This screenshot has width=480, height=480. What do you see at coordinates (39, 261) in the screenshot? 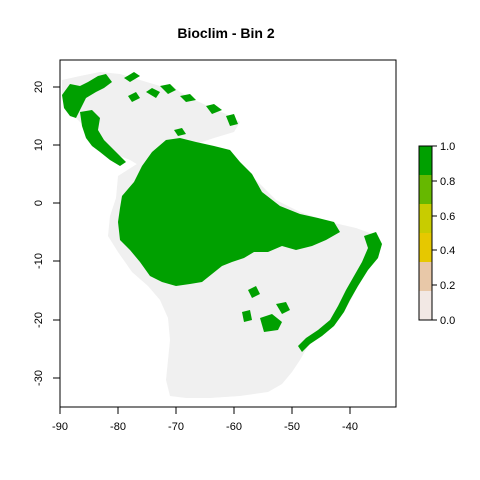
I see `y-tick-label: -10` at bounding box center [39, 261].